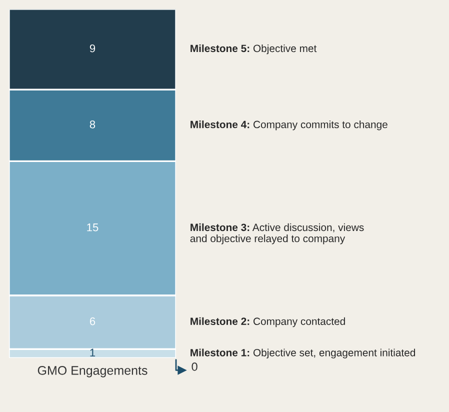  What do you see at coordinates (267, 322) in the screenshot?
I see `series-label: Milestone 2: Company contacted` at bounding box center [267, 322].